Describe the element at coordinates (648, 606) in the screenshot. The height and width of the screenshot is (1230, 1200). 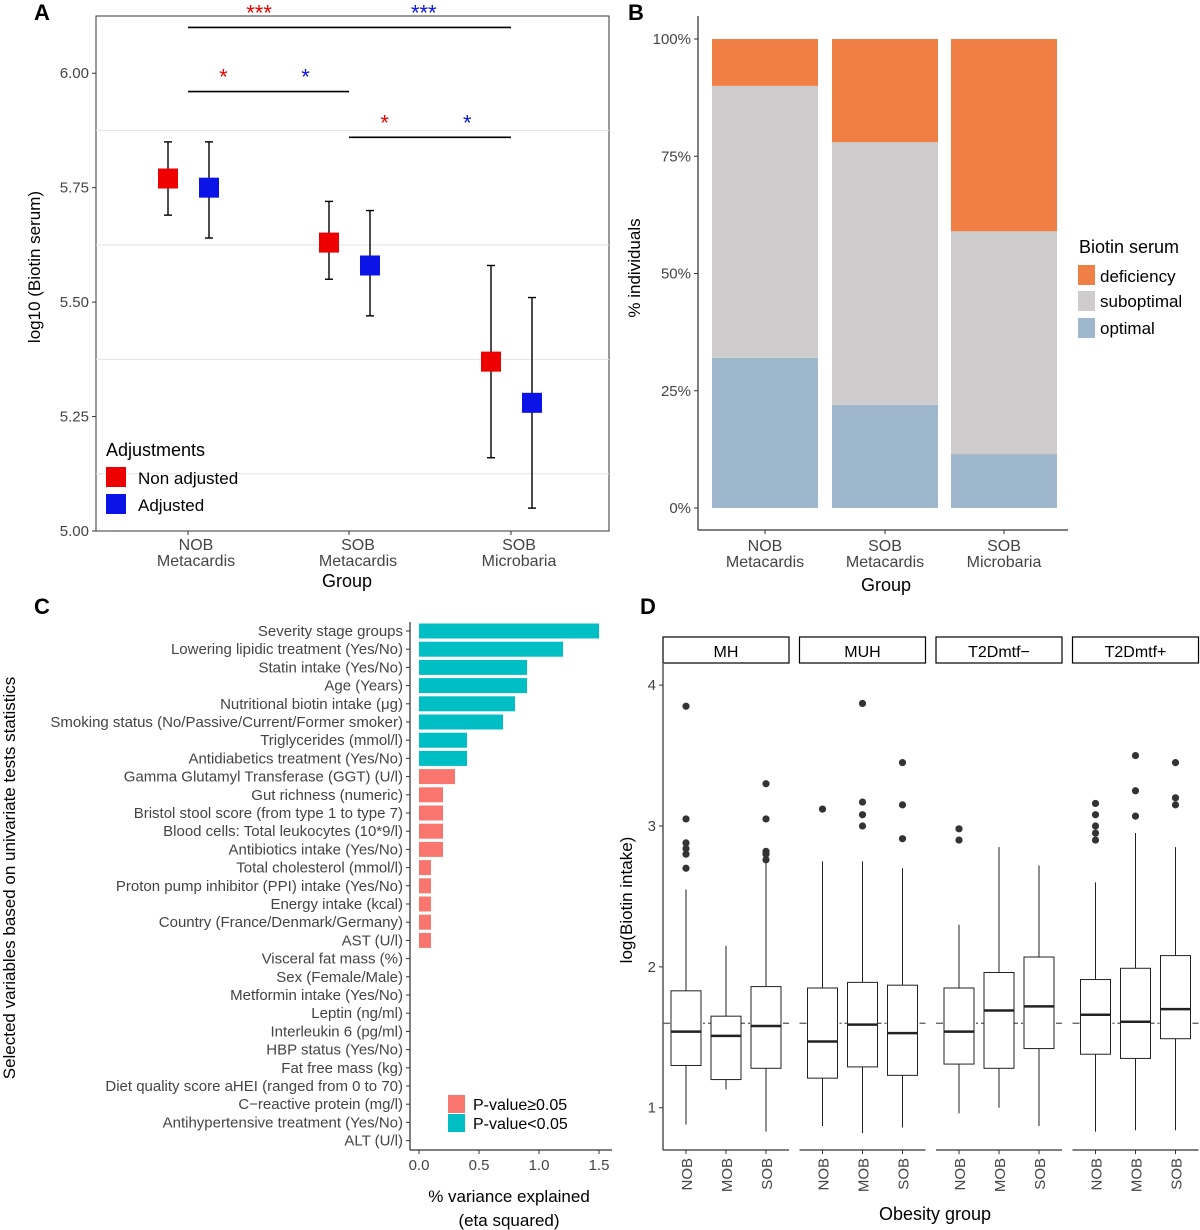
I see `panel-letter-d: D` at that location.